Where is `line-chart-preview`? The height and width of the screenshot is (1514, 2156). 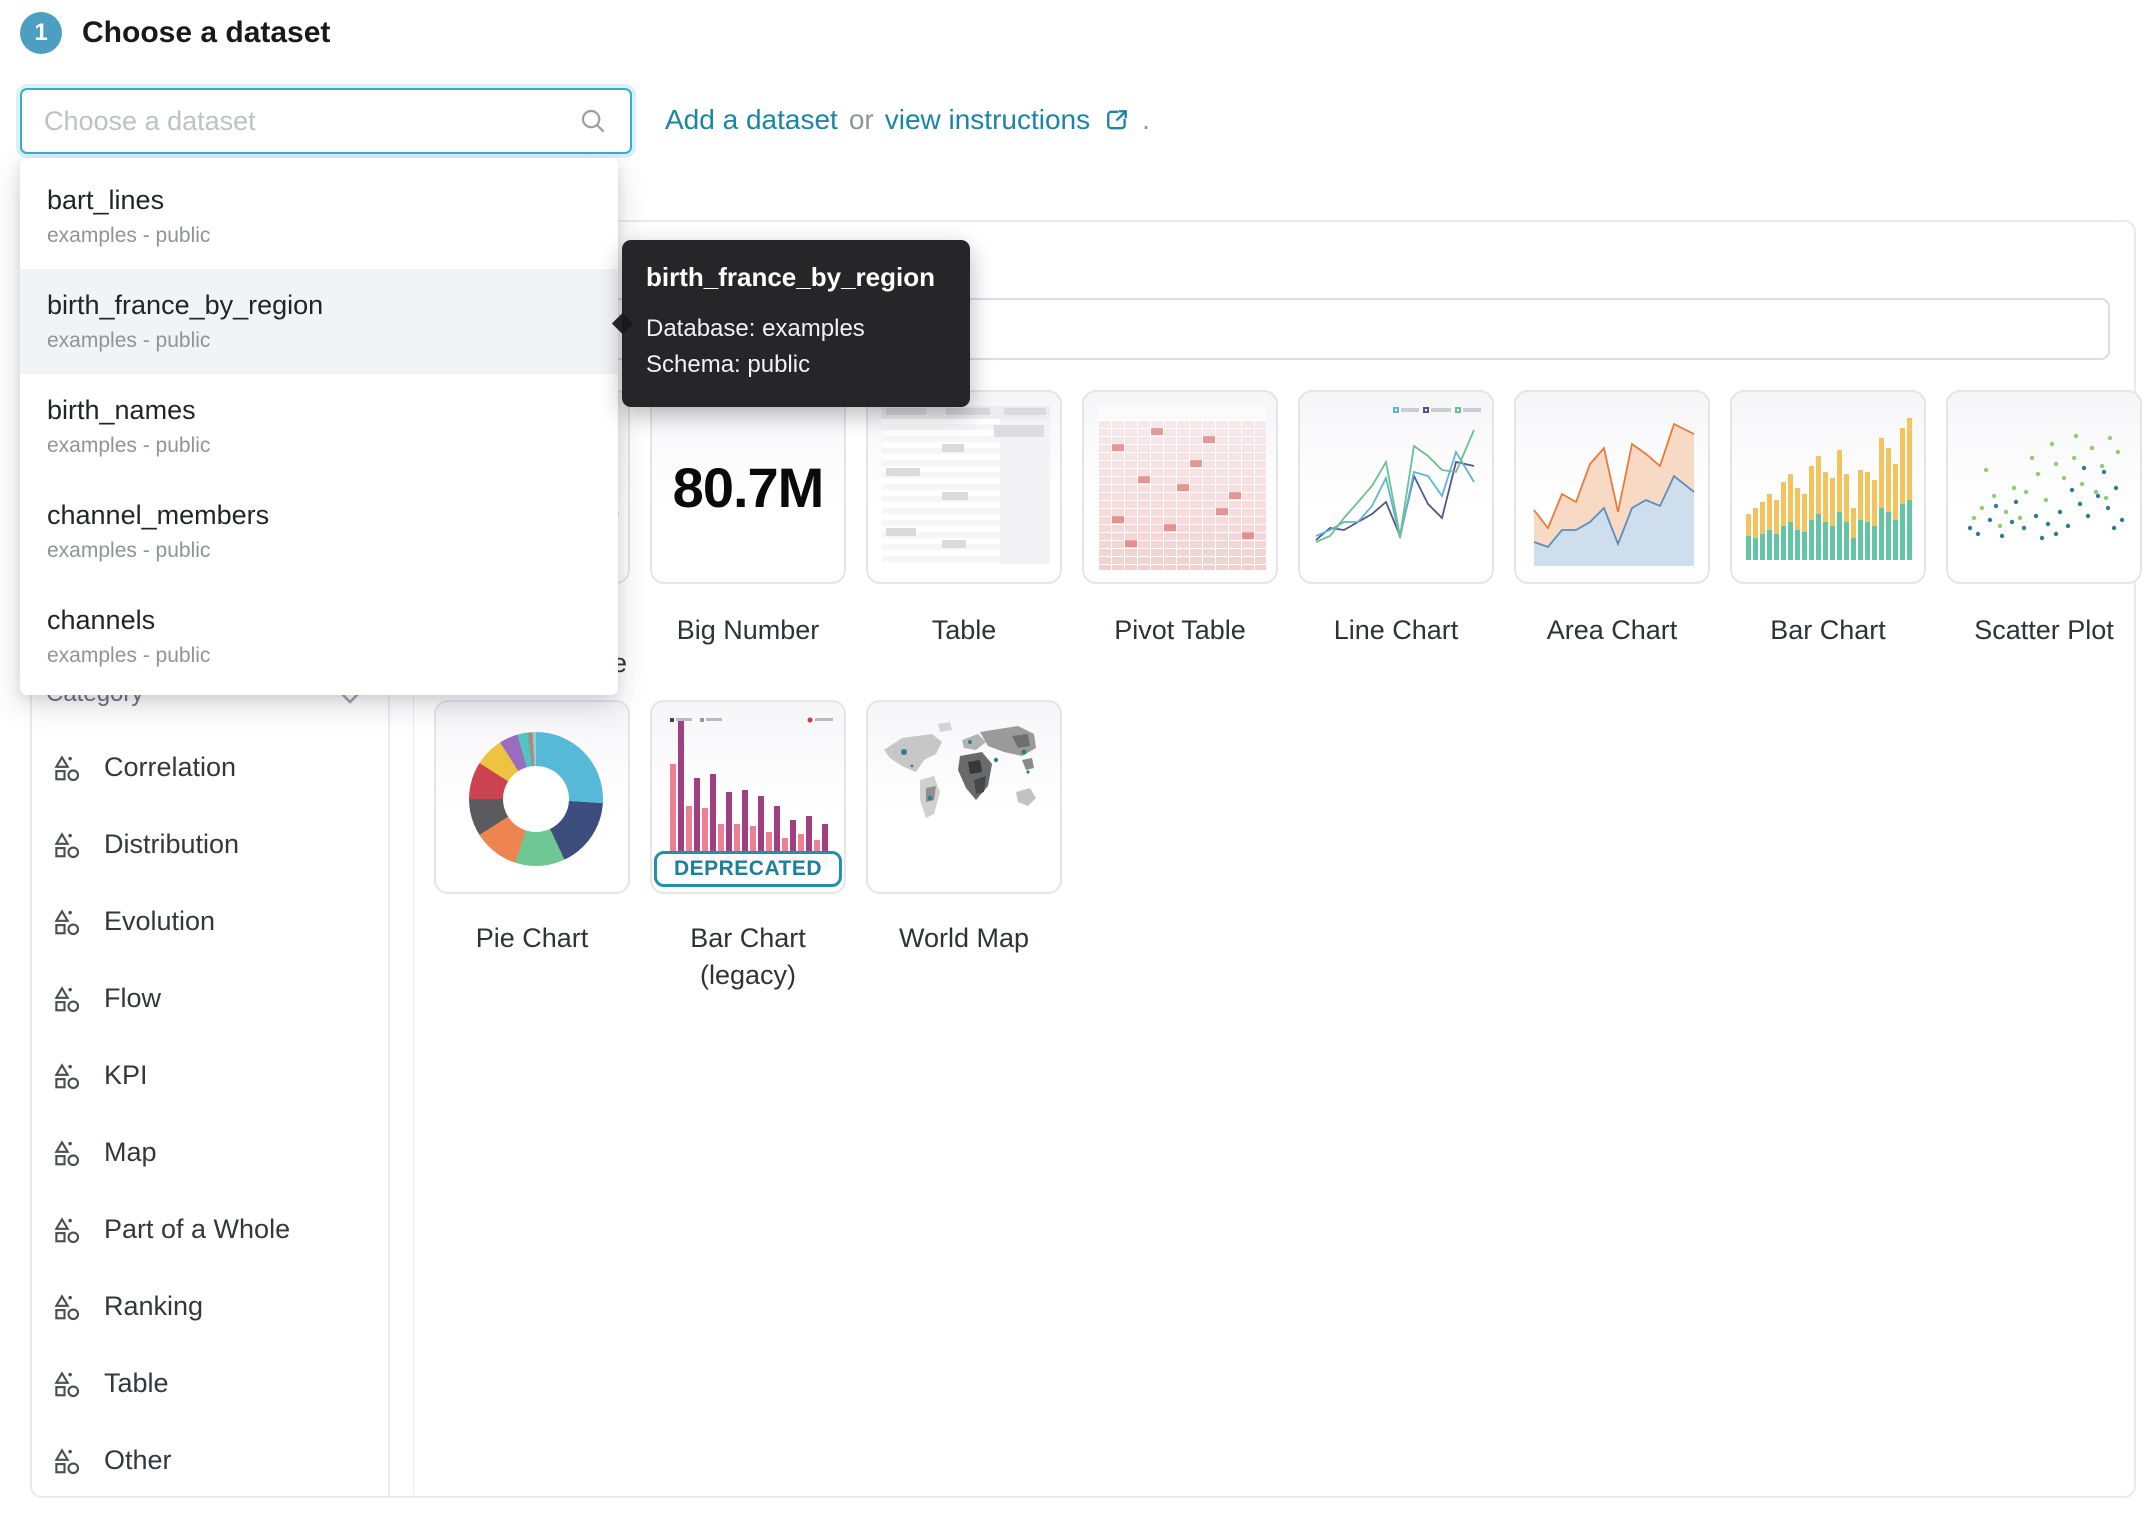 line-chart-preview is located at coordinates (1398, 475).